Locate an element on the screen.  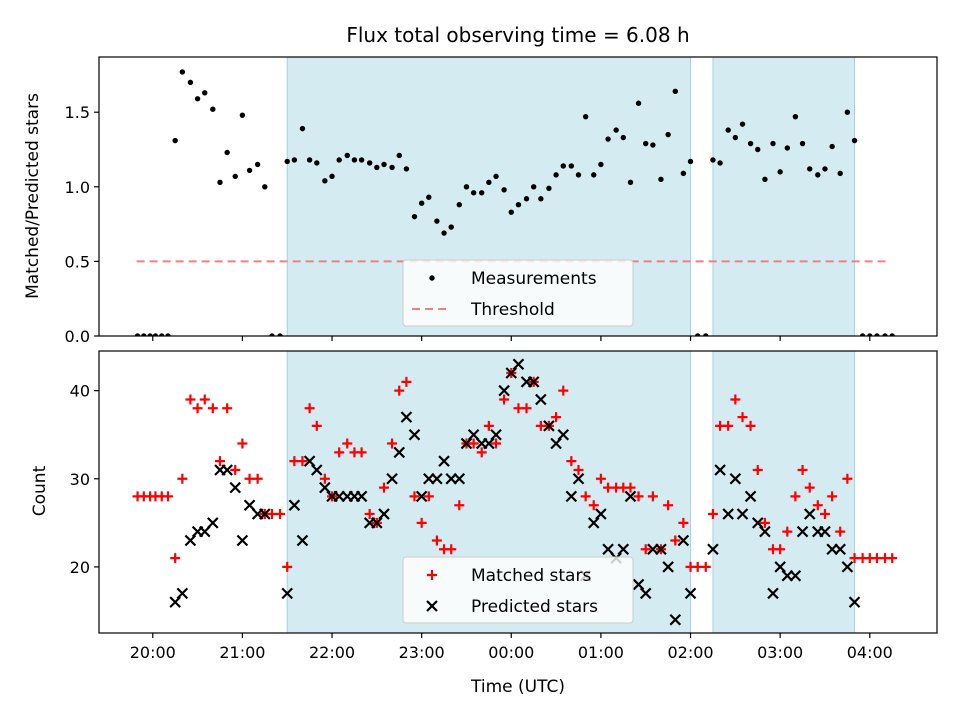
top-y-tick-label: 1.0 is located at coordinates (77, 187).